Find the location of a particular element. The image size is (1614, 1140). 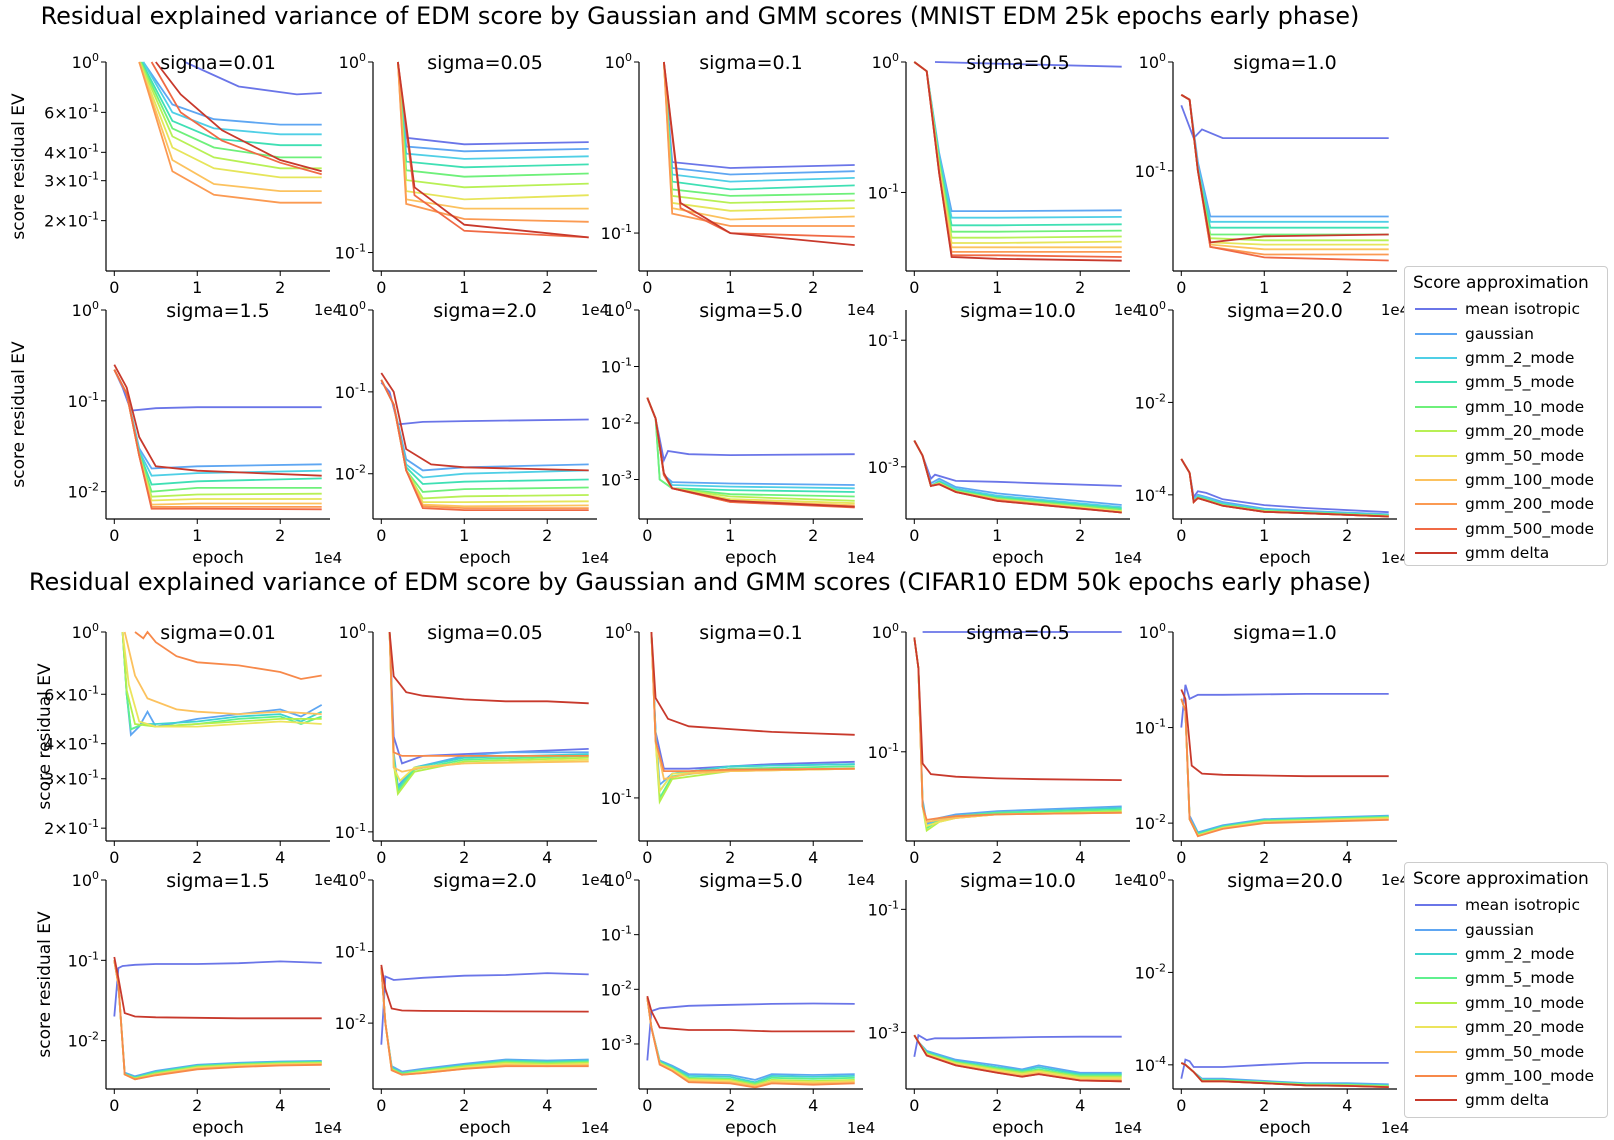

y-axis-label: score residual EV is located at coordinates (45, 736).